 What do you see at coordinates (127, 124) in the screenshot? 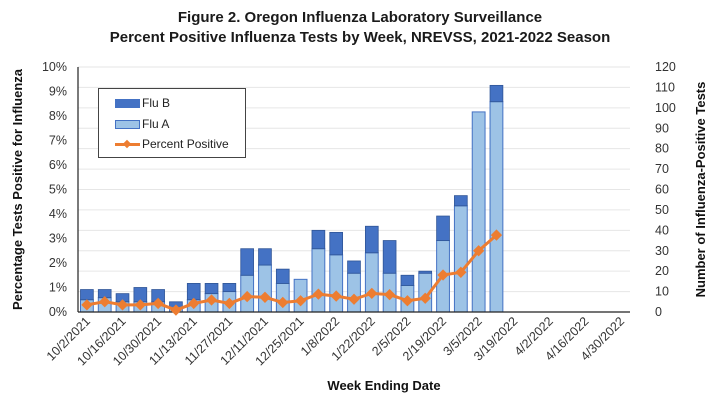
I see `legend-swatch-flu-a` at bounding box center [127, 124].